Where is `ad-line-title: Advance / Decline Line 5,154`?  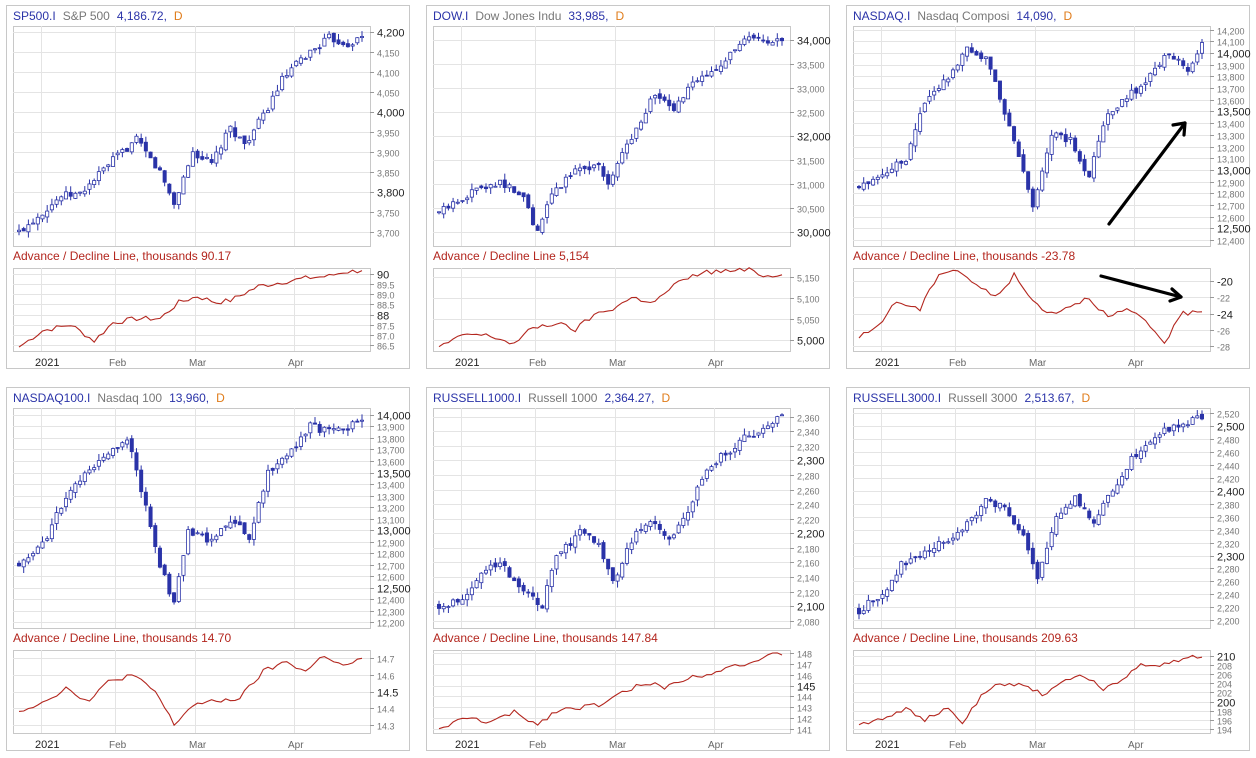 ad-line-title: Advance / Decline Line 5,154 is located at coordinates (511, 256).